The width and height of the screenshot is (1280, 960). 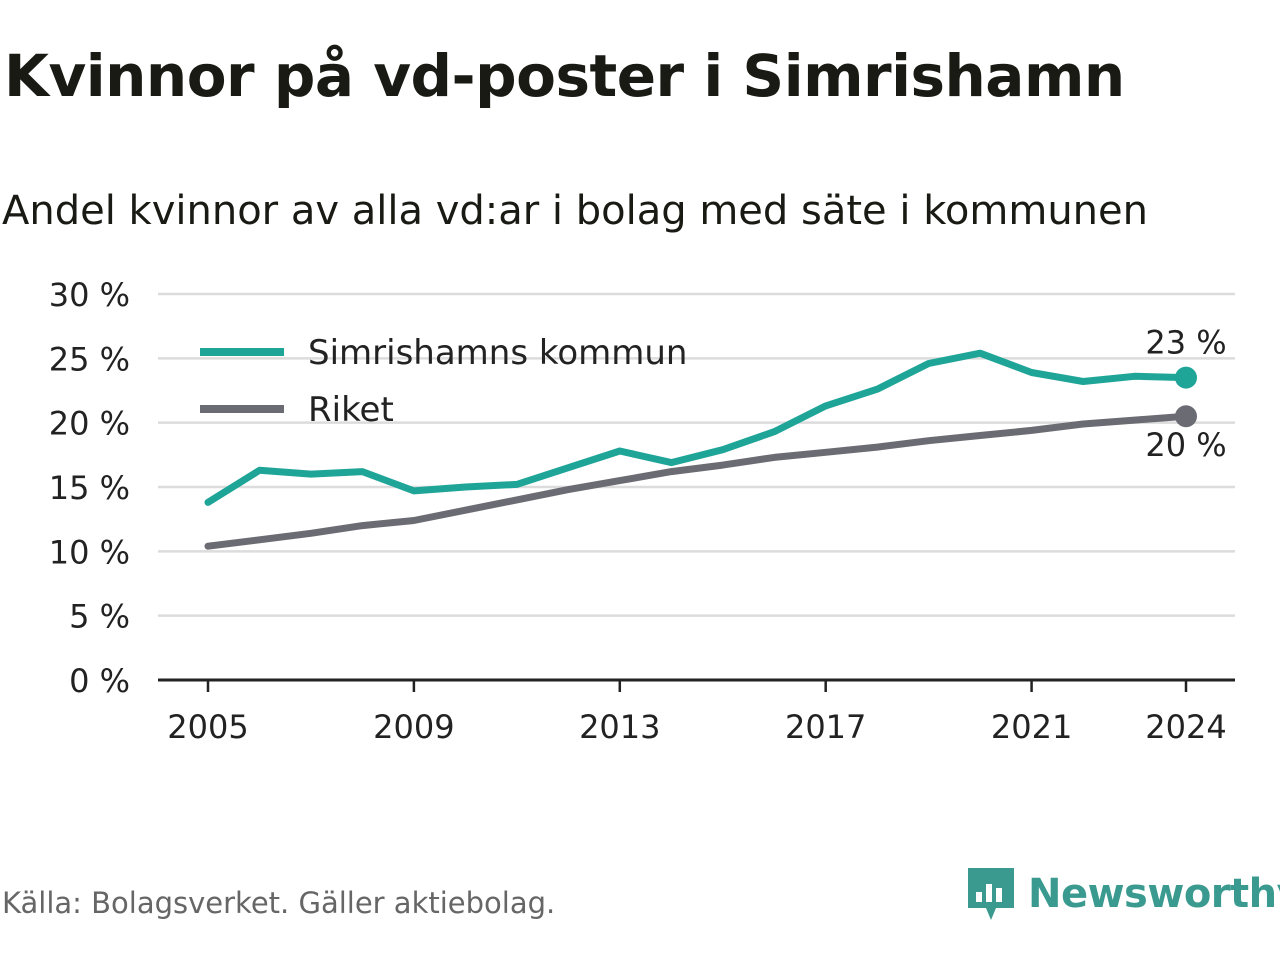 What do you see at coordinates (207, 727) in the screenshot?
I see `x-tick-label: 2005` at bounding box center [207, 727].